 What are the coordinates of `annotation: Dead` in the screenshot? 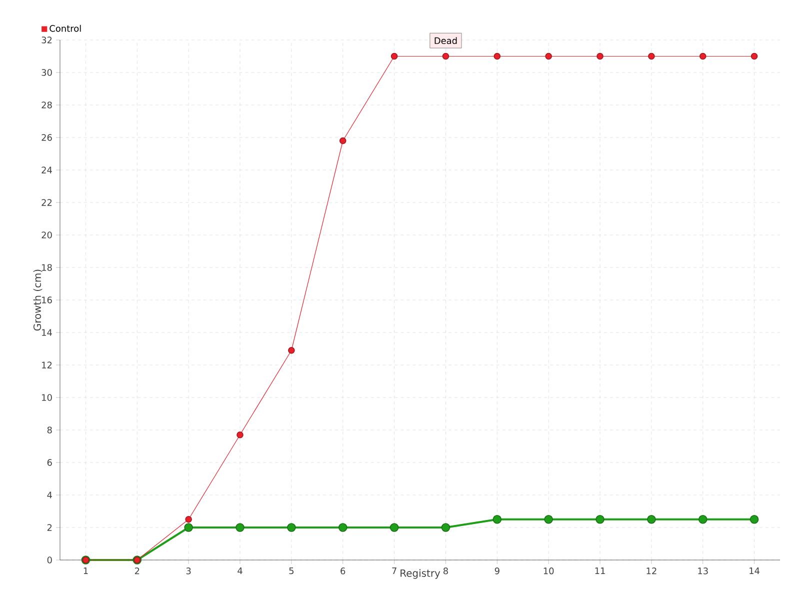 It's located at (445, 40).